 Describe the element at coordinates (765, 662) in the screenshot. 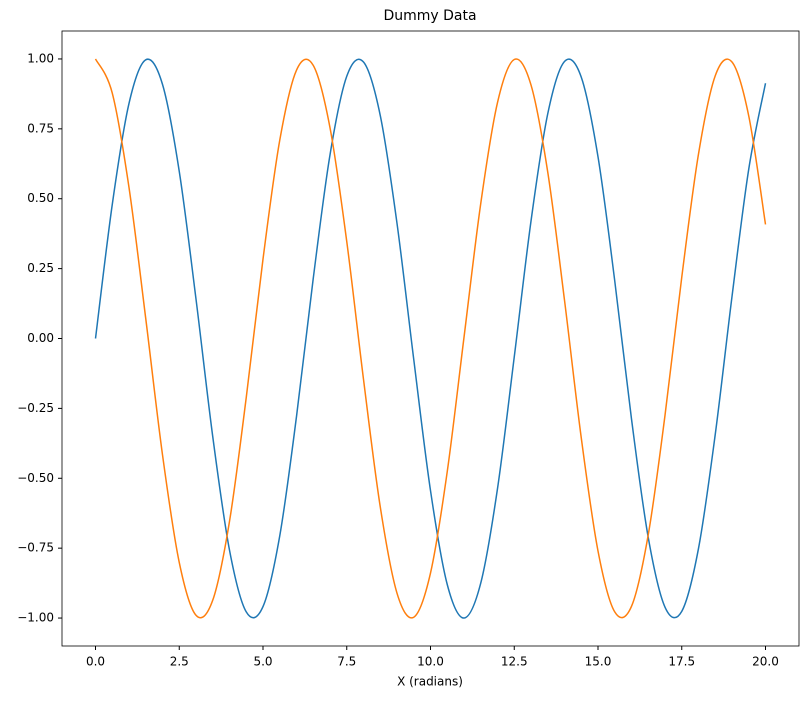

I see `x-tick-label: 20.0` at that location.